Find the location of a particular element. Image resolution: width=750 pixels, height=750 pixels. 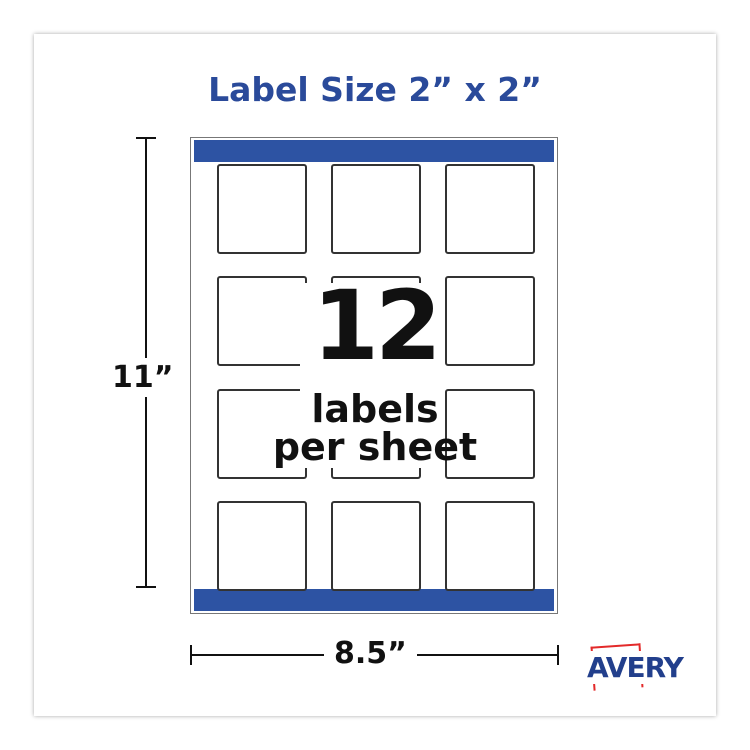

count-text-line2: per sheet is located at coordinates (375, 447).